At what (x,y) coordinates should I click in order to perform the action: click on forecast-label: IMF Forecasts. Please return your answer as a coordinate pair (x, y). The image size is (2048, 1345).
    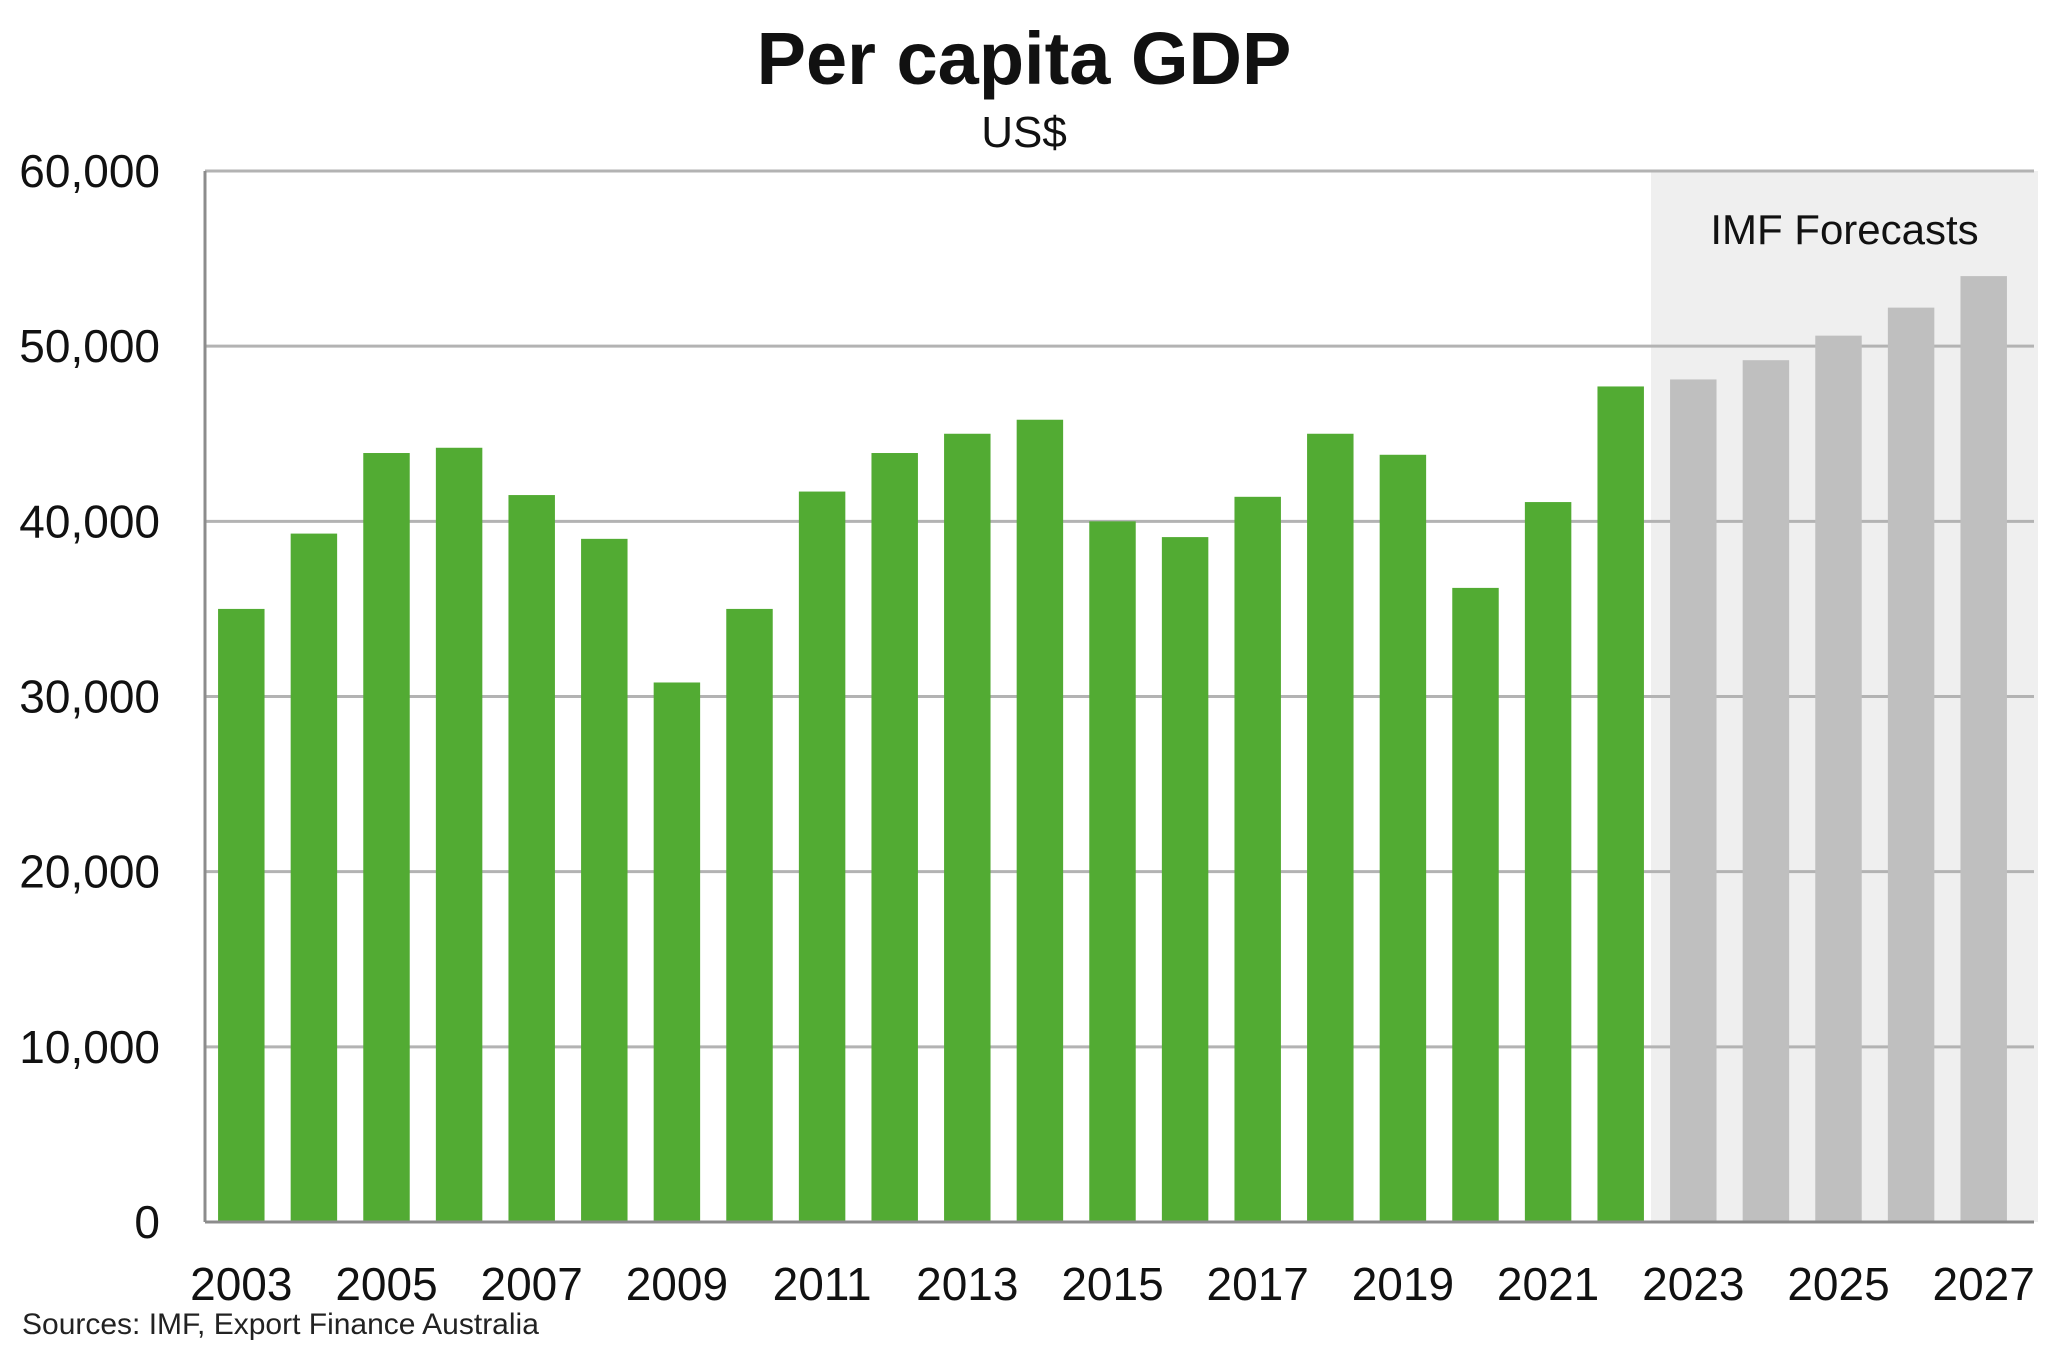
    Looking at the image, I should click on (1844, 229).